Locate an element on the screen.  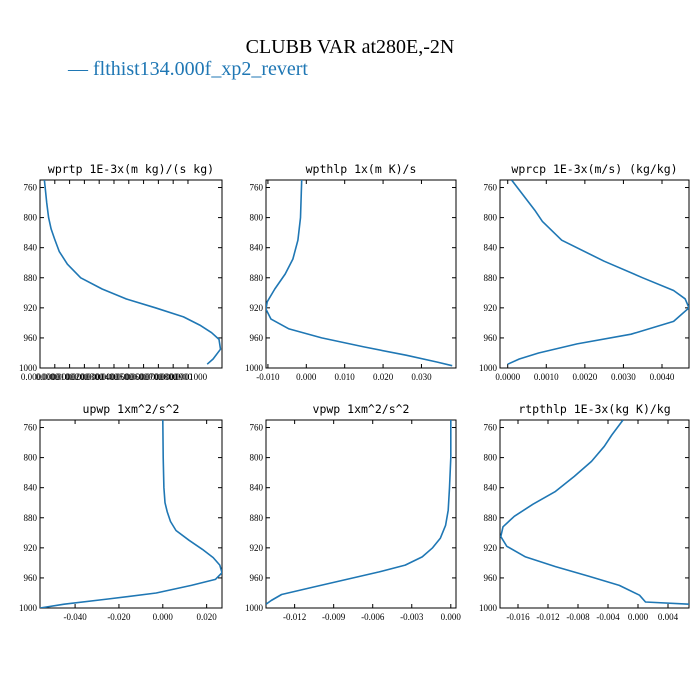
x-tick-label: 0.010 is located at coordinates (345, 377).